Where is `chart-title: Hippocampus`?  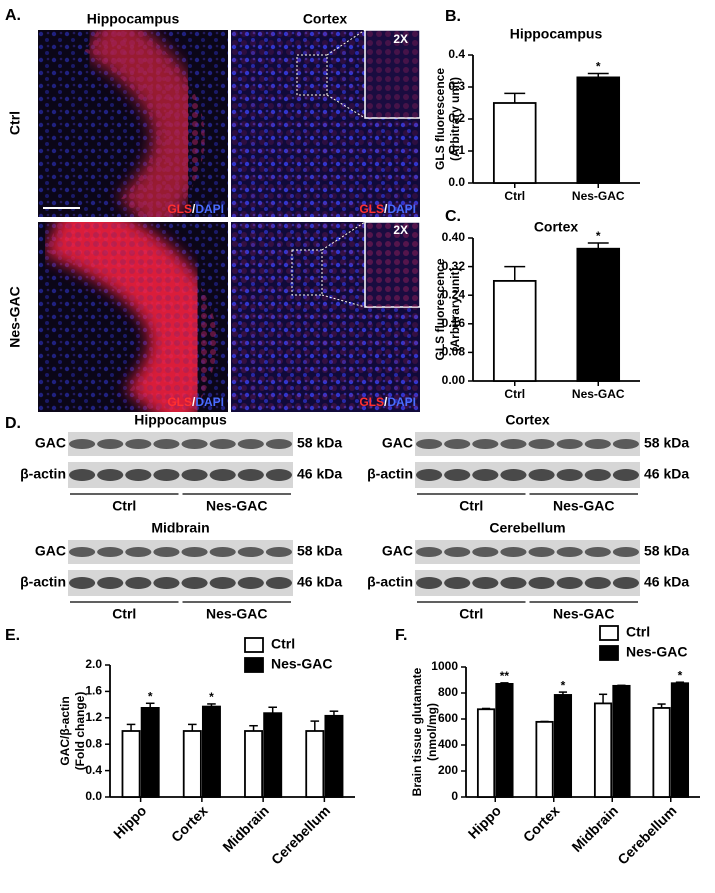 chart-title: Hippocampus is located at coordinates (556, 34).